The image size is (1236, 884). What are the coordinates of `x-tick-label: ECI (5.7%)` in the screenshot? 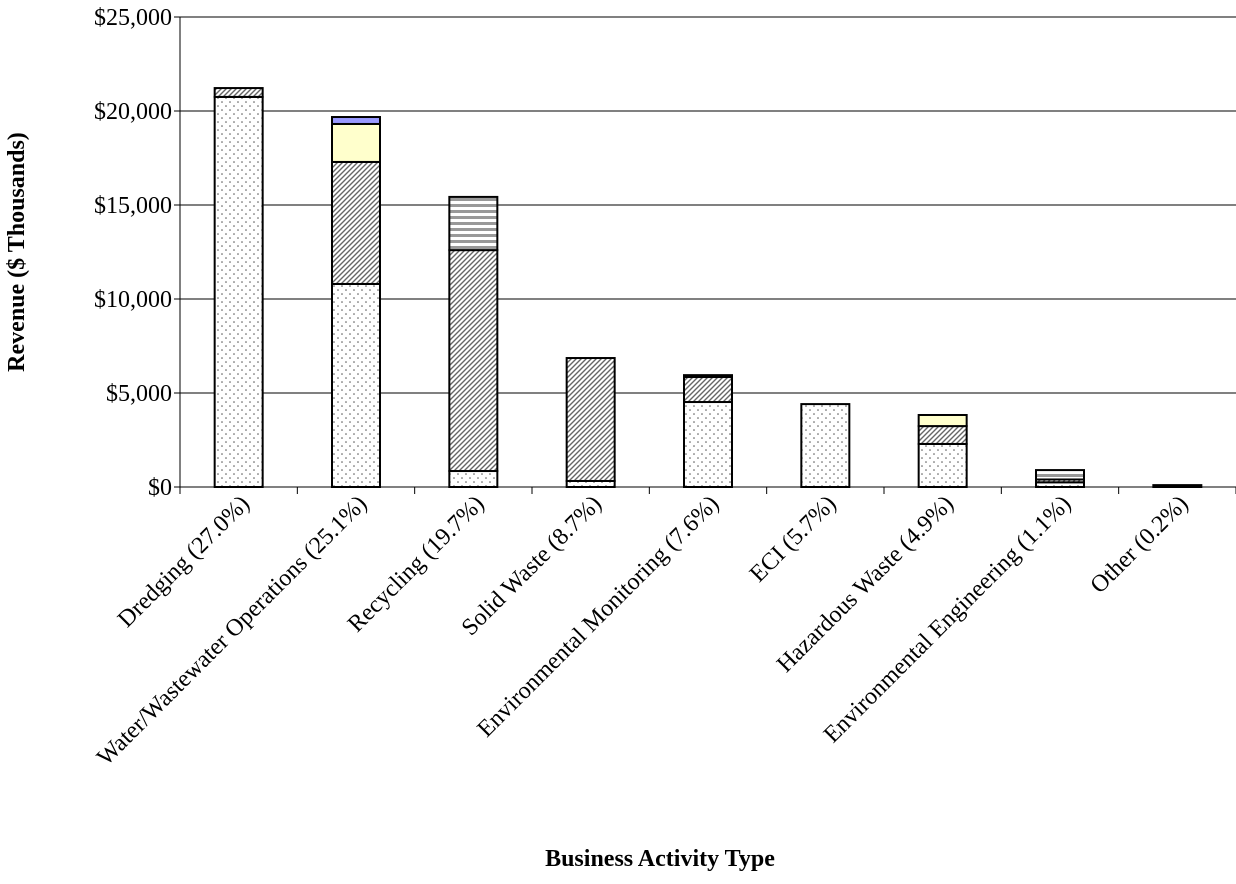 It's located at (793, 539).